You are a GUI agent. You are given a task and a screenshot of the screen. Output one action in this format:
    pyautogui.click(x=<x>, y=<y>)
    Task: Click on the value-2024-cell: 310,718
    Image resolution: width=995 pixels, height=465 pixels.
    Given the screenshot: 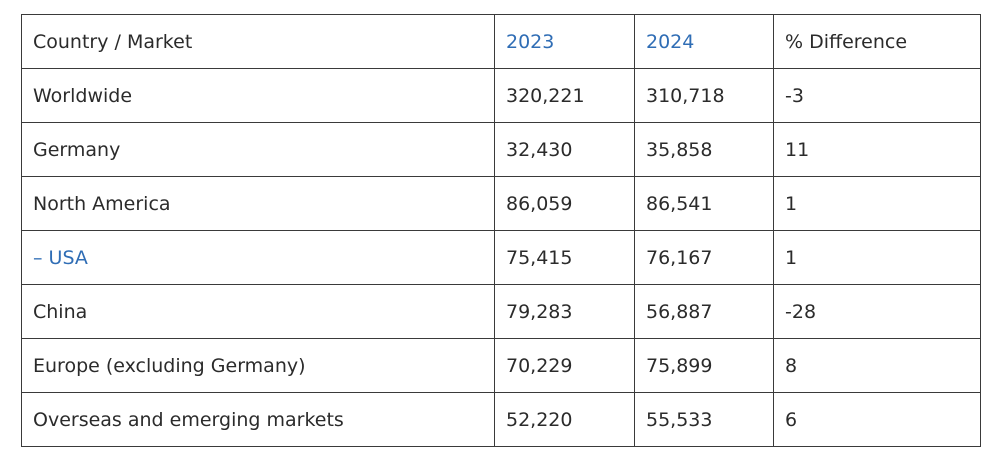 What is the action you would take?
    pyautogui.click(x=704, y=95)
    